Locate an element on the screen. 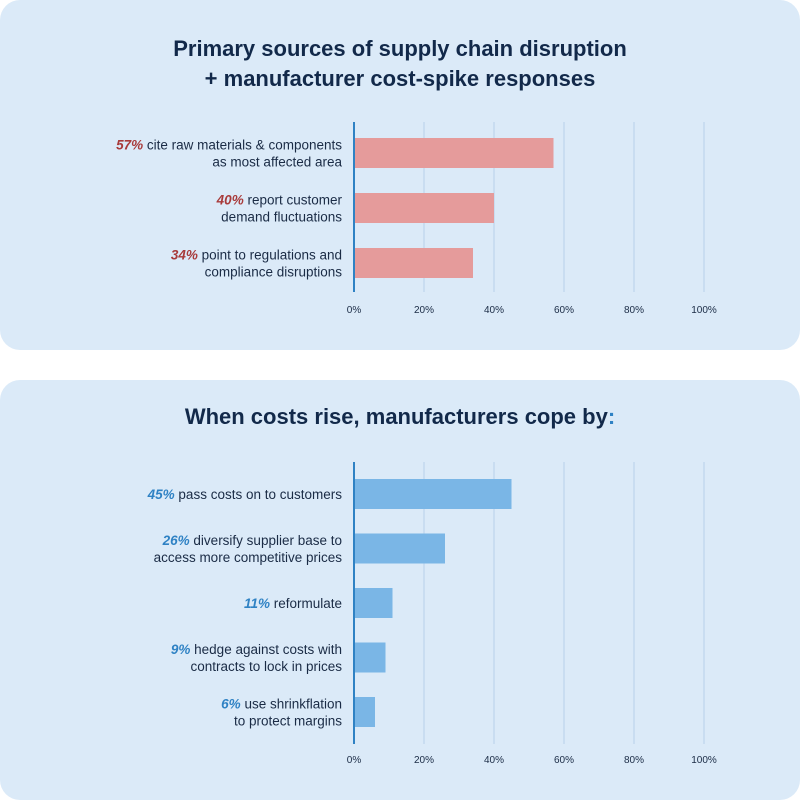  category-label: 11% reformulate is located at coordinates (293, 603).